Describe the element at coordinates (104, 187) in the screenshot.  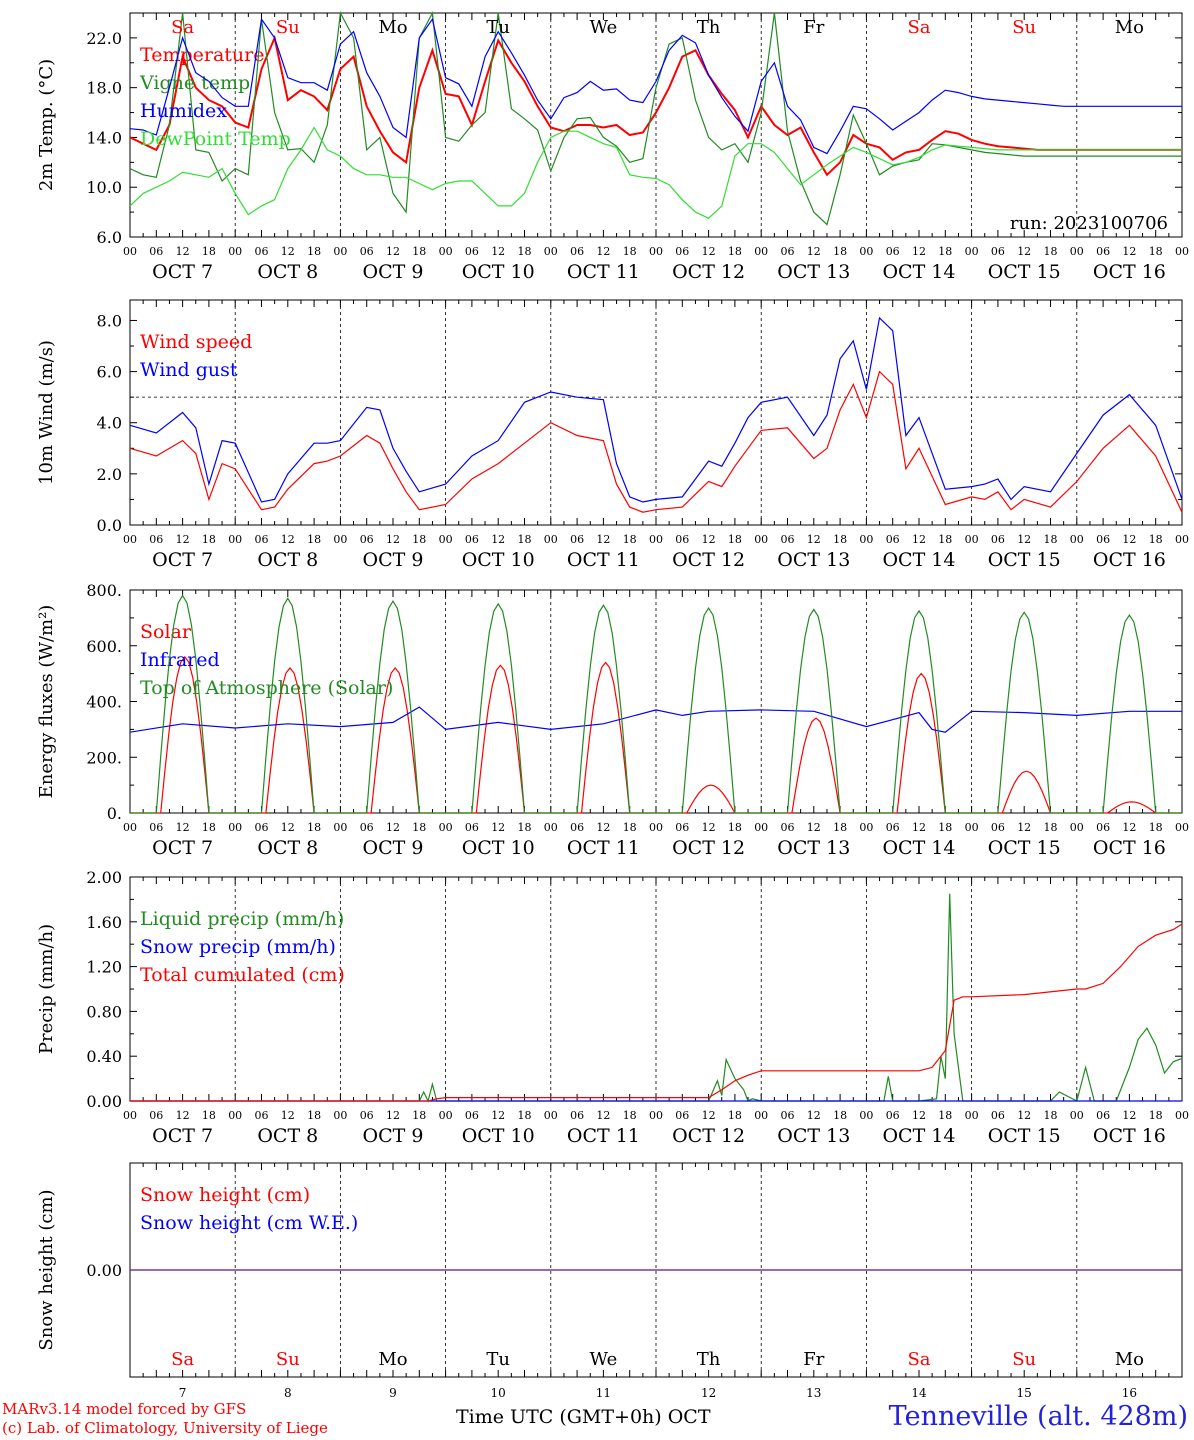
I see `y-tick-label: 10.0` at that location.